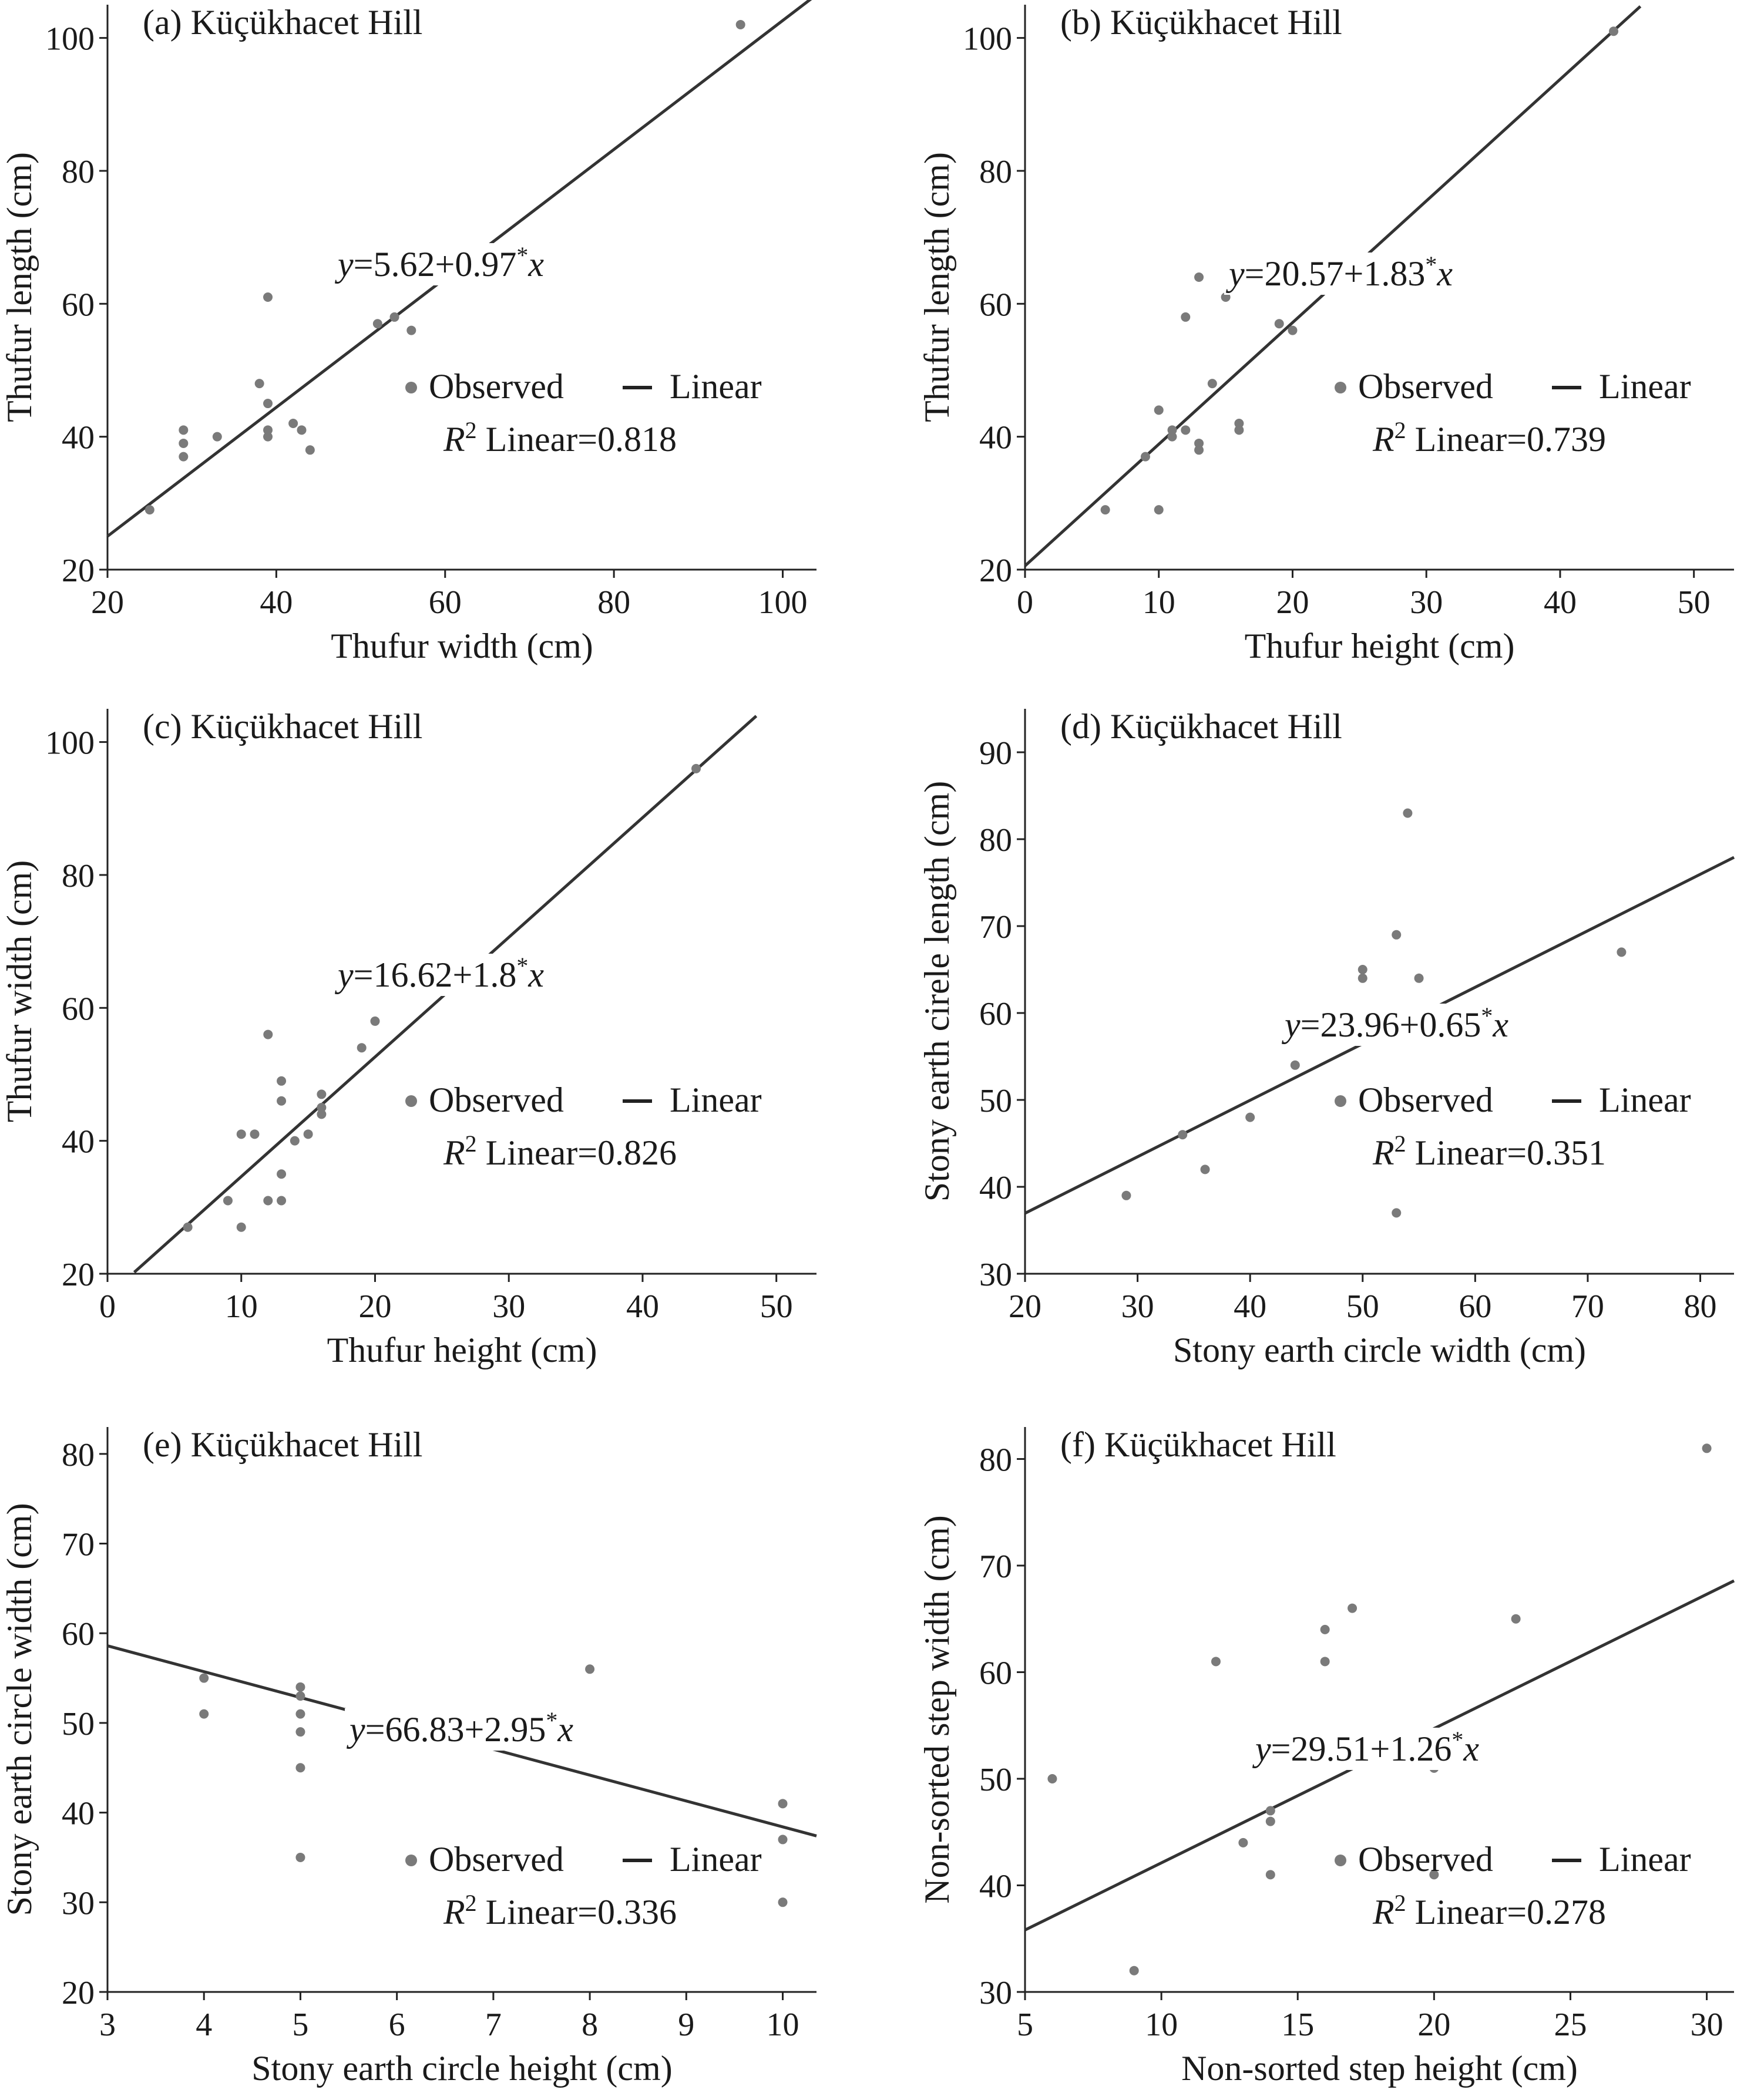 The height and width of the screenshot is (2100, 1754). What do you see at coordinates (1293, 602) in the screenshot?
I see `x-tick-label: 20` at bounding box center [1293, 602].